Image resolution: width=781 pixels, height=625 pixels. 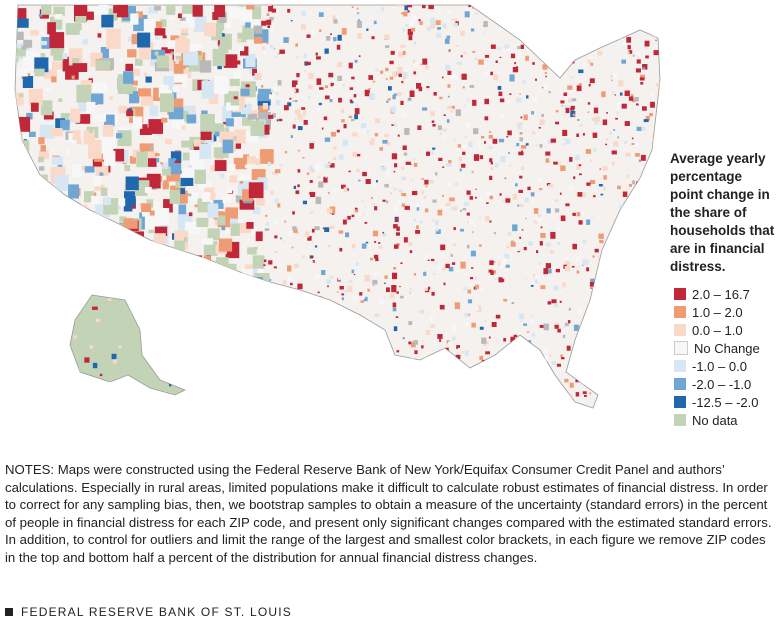 What do you see at coordinates (156, 612) in the screenshot?
I see `source-label: FEDERAL RESERVE BANK OF ST. LOUIS` at bounding box center [156, 612].